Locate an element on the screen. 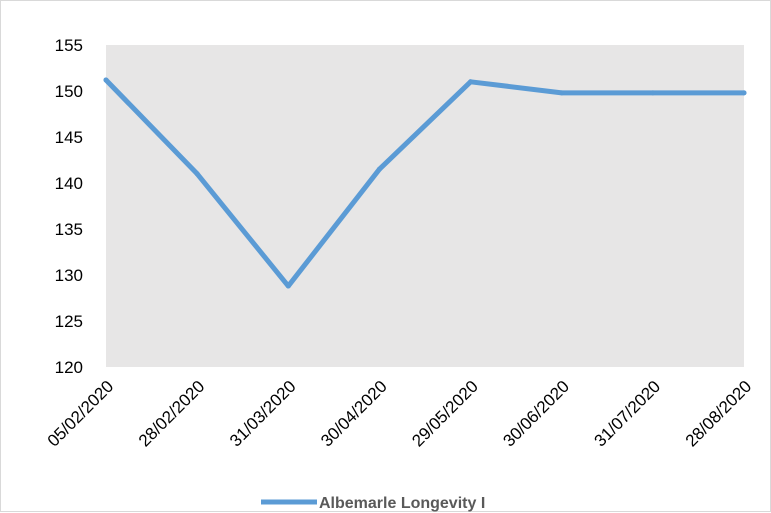 Image resolution: width=771 pixels, height=513 pixels. y-tick-label: 155 is located at coordinates (69, 45).